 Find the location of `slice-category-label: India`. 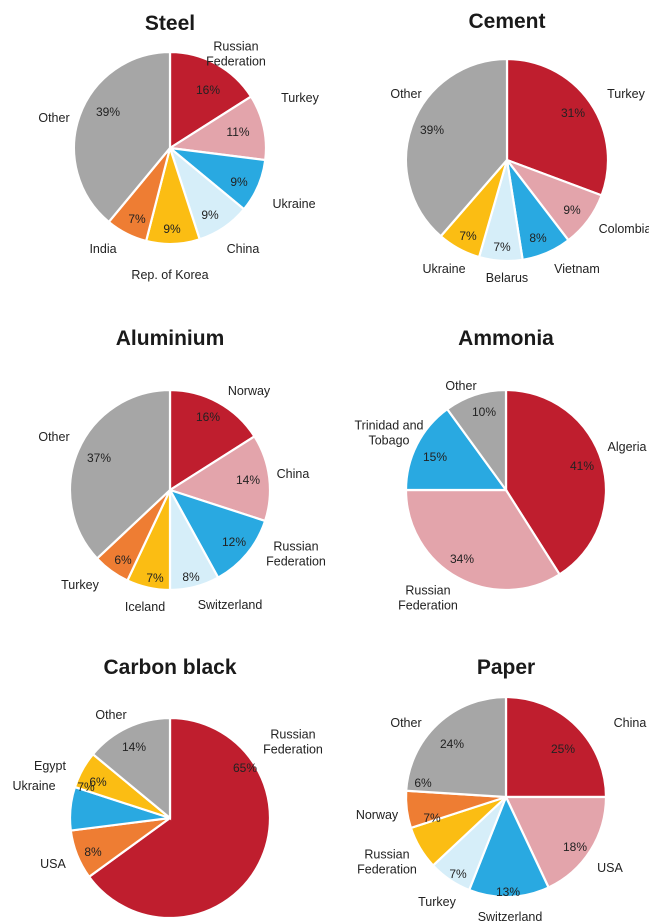

slice-category-label: India is located at coordinates (102, 249).